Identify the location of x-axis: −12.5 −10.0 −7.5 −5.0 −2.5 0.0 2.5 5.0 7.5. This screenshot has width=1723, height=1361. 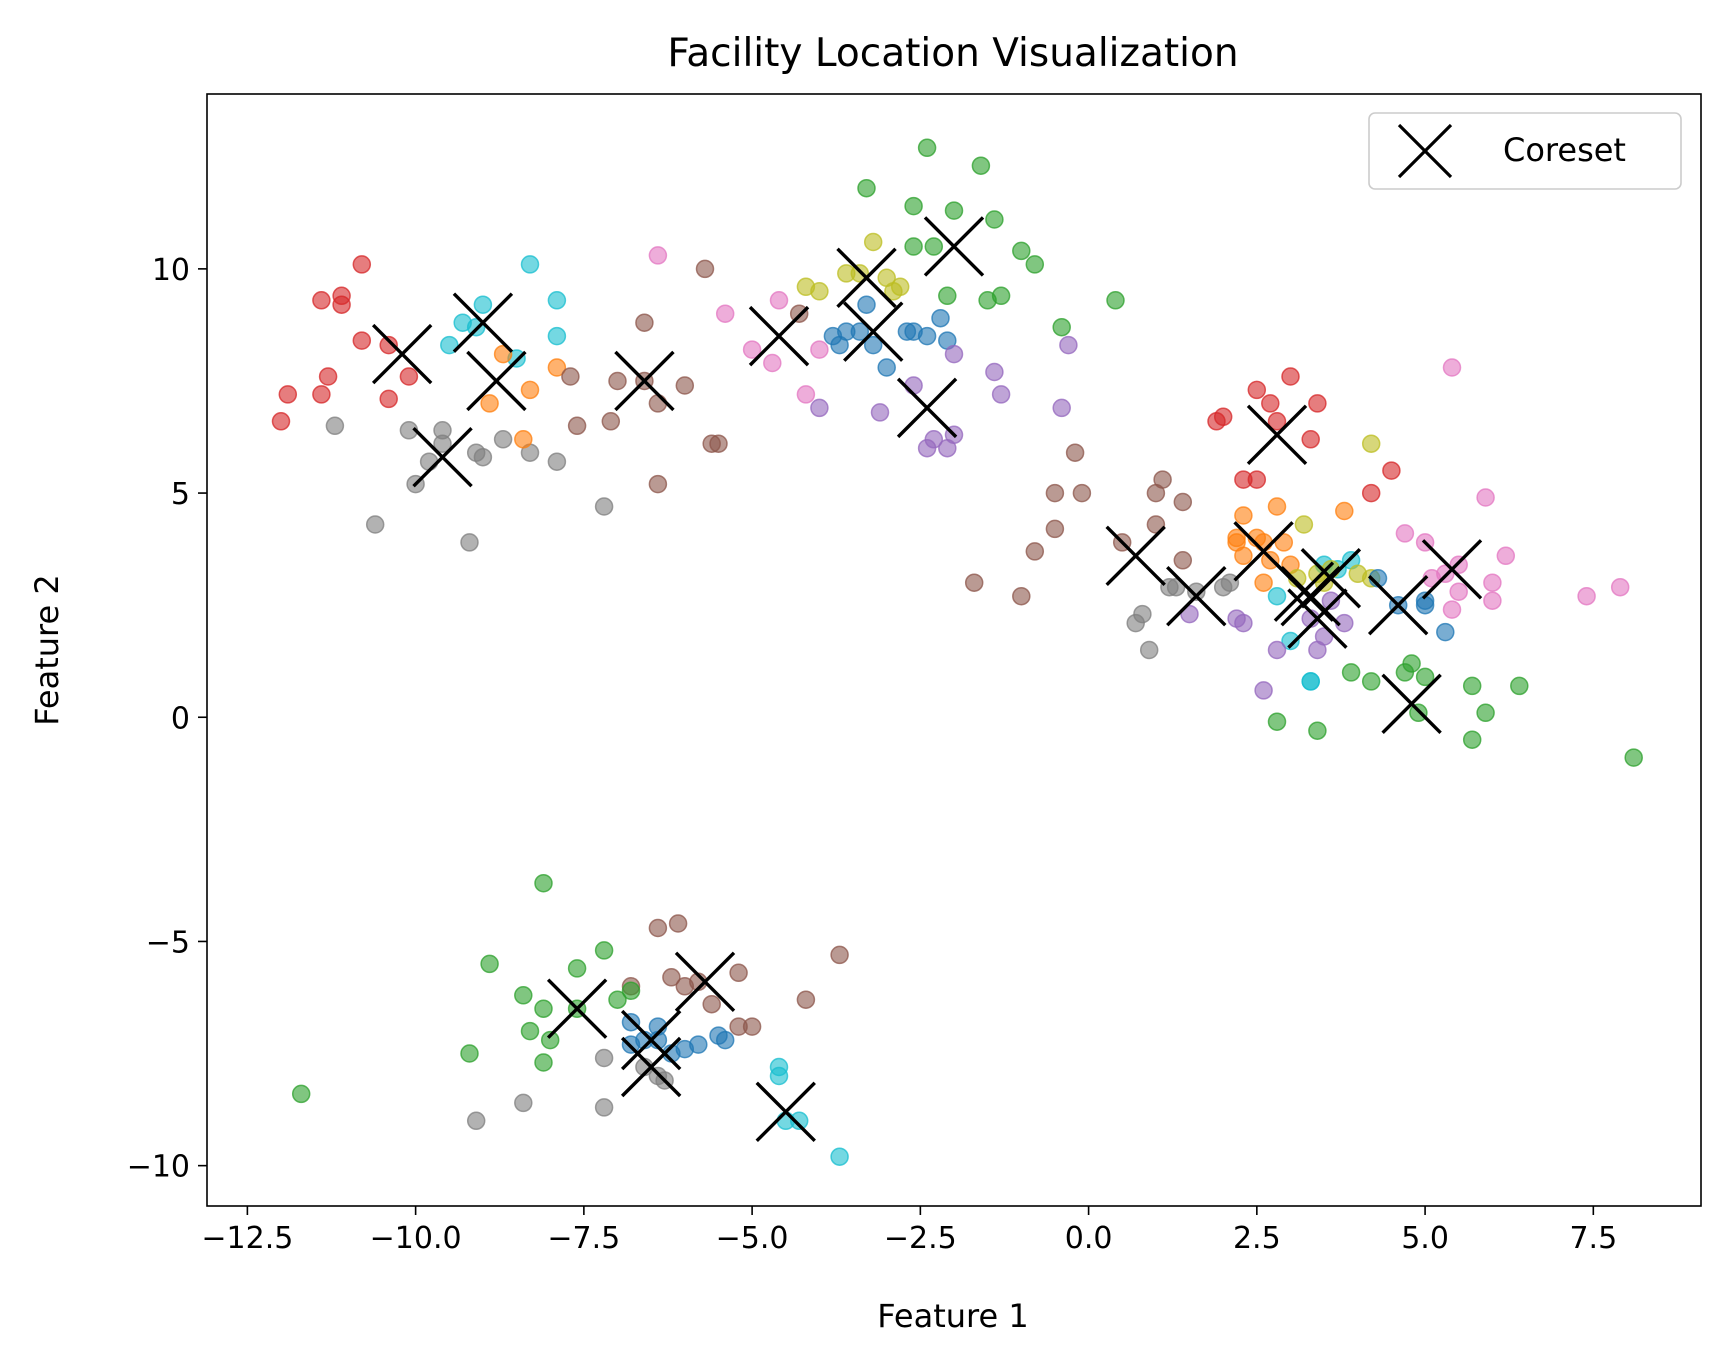
(909, 1231).